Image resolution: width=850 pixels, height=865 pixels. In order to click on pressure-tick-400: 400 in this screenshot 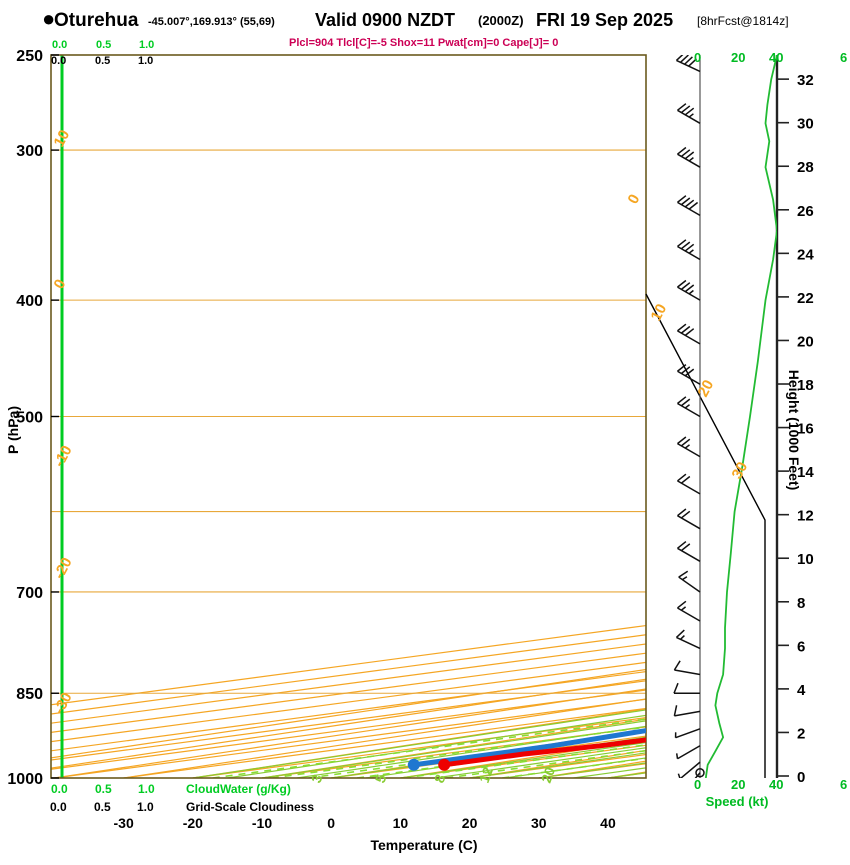, I will do `click(29, 301)`.